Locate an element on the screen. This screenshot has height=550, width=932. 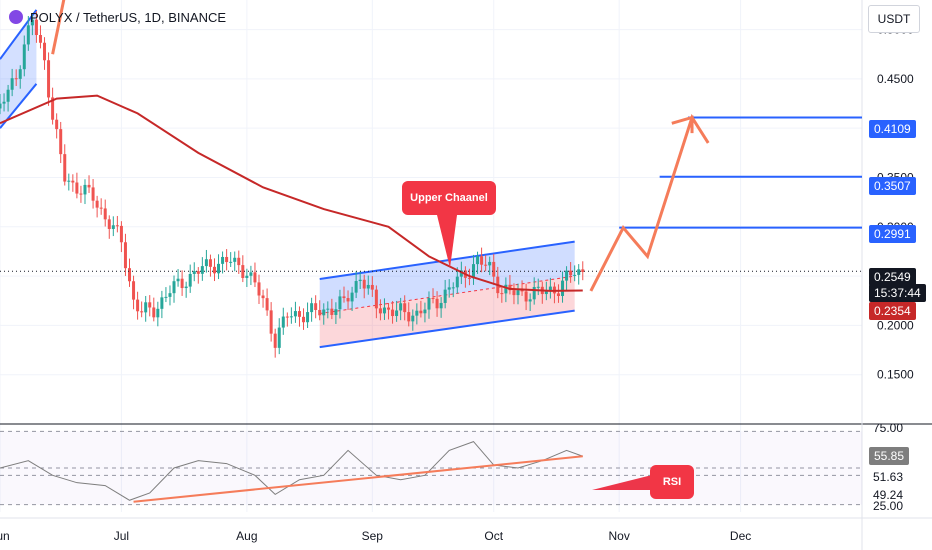
rsi-band-fill is located at coordinates (431, 468).